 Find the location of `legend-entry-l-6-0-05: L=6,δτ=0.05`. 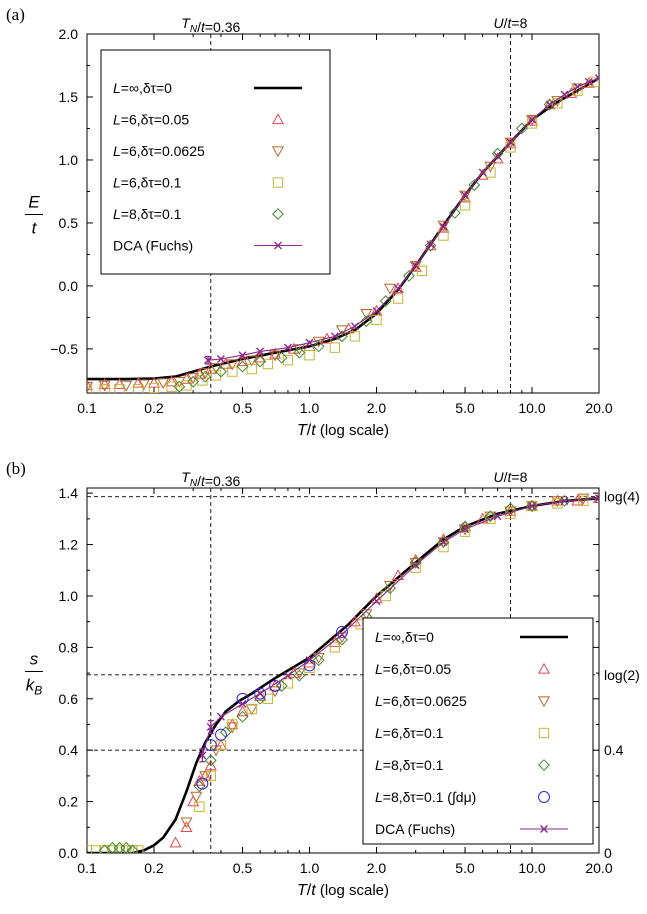

legend-entry-l-6-0-05: L=6,δτ=0.05 is located at coordinates (463, 669).